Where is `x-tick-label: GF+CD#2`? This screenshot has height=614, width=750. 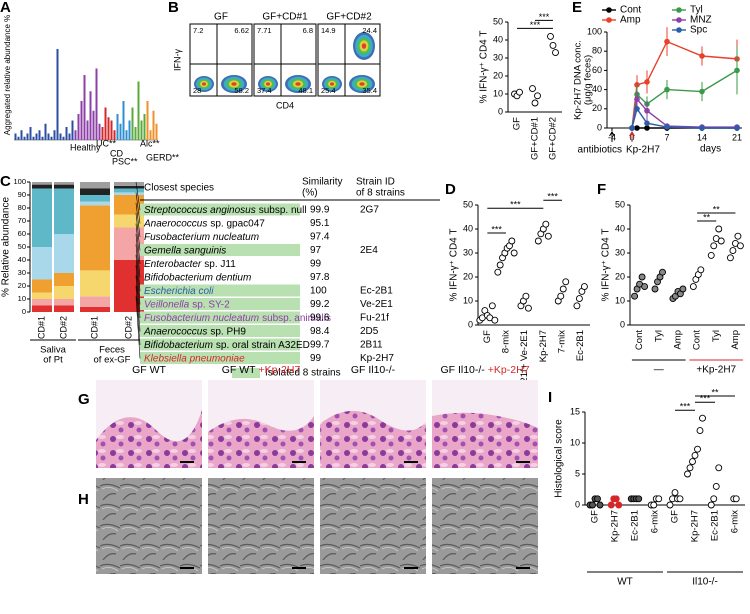 x-tick-label: GF+CD#2 is located at coordinates (553, 138).